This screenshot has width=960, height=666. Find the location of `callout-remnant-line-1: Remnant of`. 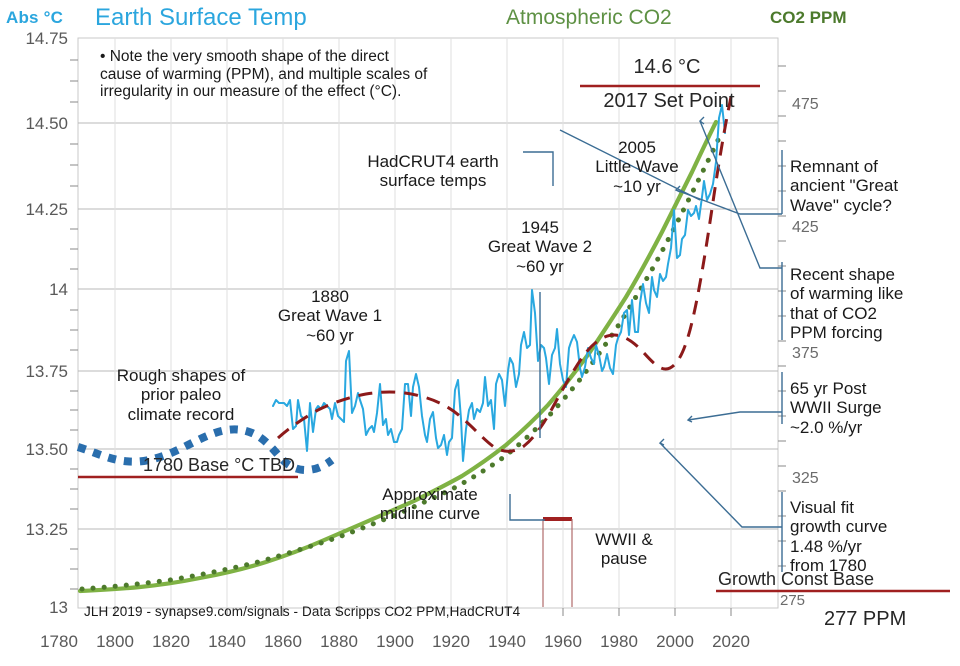

callout-remnant-line-1: Remnant of is located at coordinates (834, 166).